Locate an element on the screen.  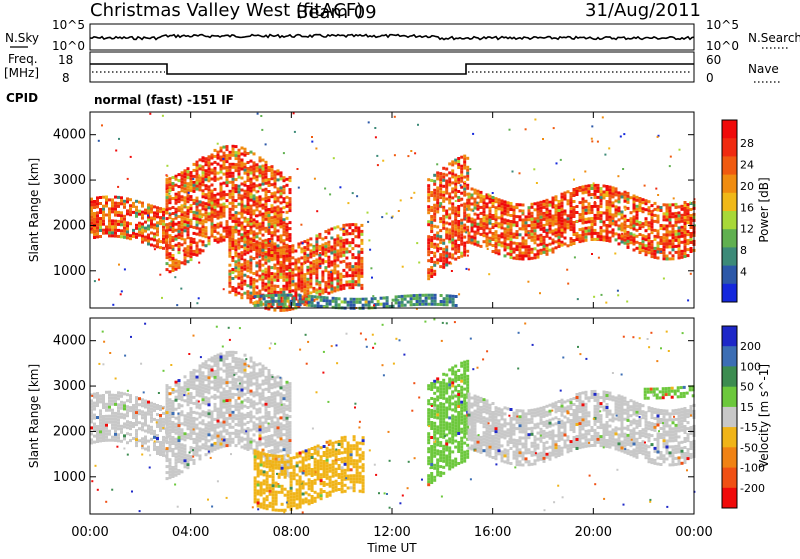
ytick-label: 4000 is located at coordinates (69, 135).